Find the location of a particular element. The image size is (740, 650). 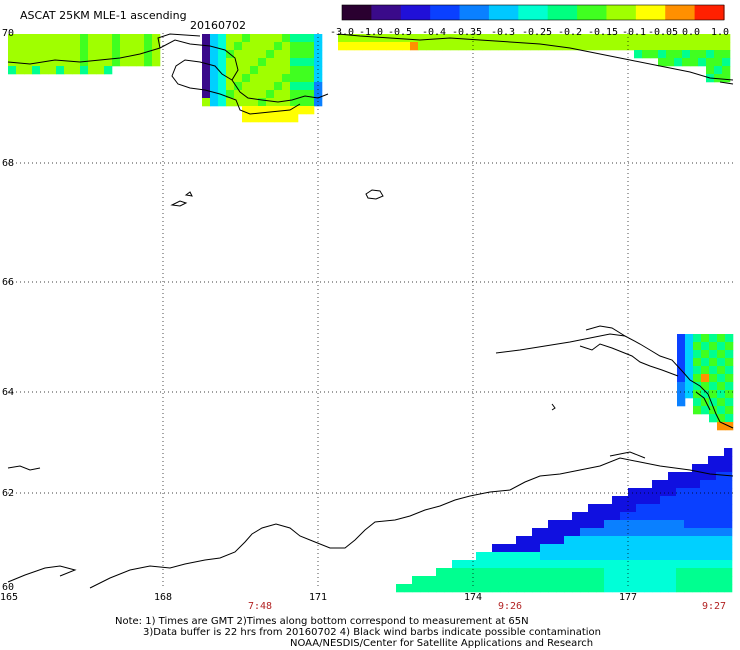

colorbar-label: -3.0 is located at coordinates (342, 32).